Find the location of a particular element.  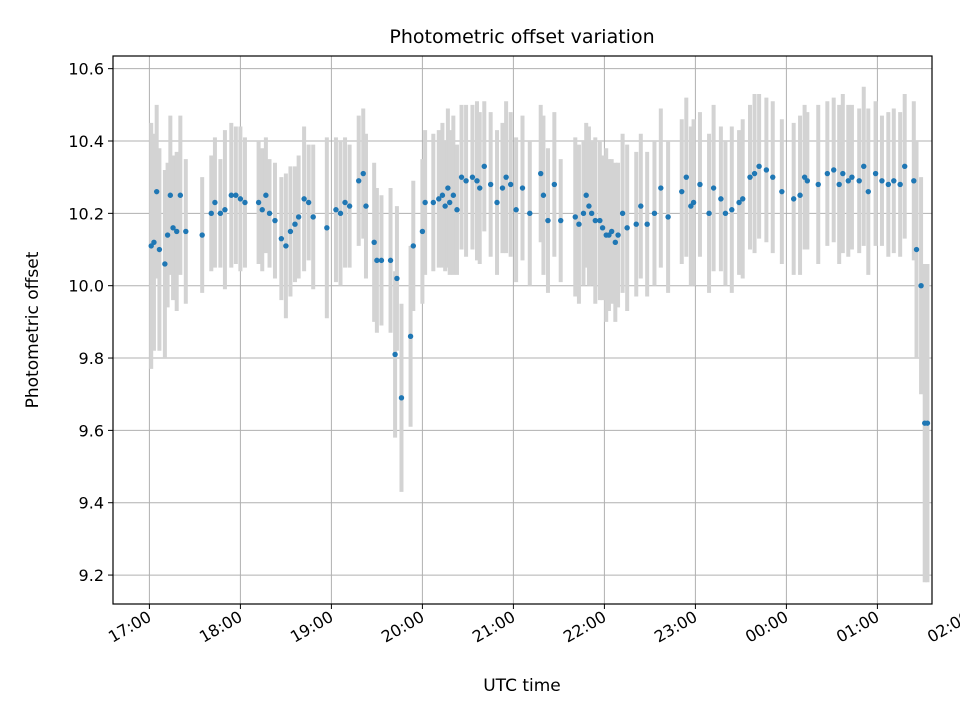

y-axis: 9.2 9.4 9.6 9.8 10.0 10.2 10.4 10.6 is located at coordinates (90, 322).